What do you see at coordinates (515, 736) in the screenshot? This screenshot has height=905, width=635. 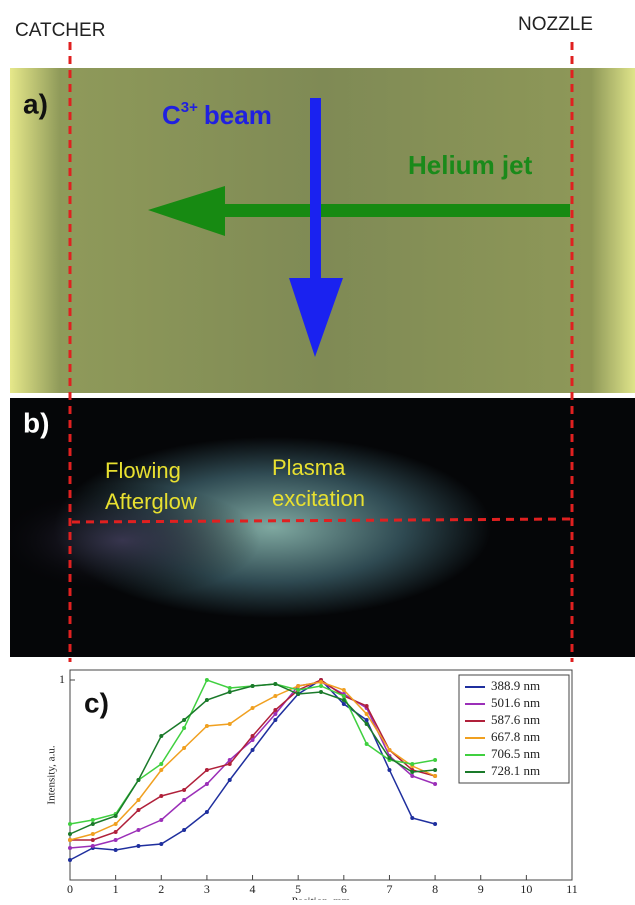 I see `legend-label: 667.8 nm` at bounding box center [515, 736].